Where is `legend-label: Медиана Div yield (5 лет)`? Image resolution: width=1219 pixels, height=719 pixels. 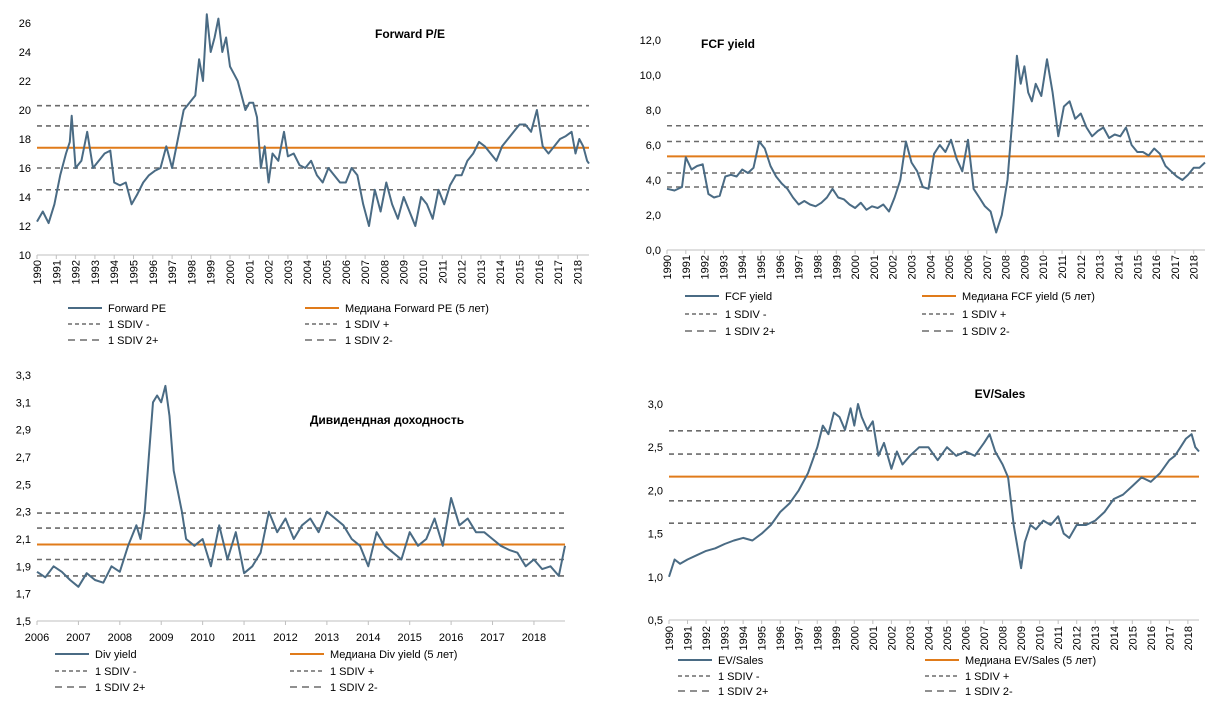 legend-label: Медиана Div yield (5 лет) is located at coordinates (393, 655).